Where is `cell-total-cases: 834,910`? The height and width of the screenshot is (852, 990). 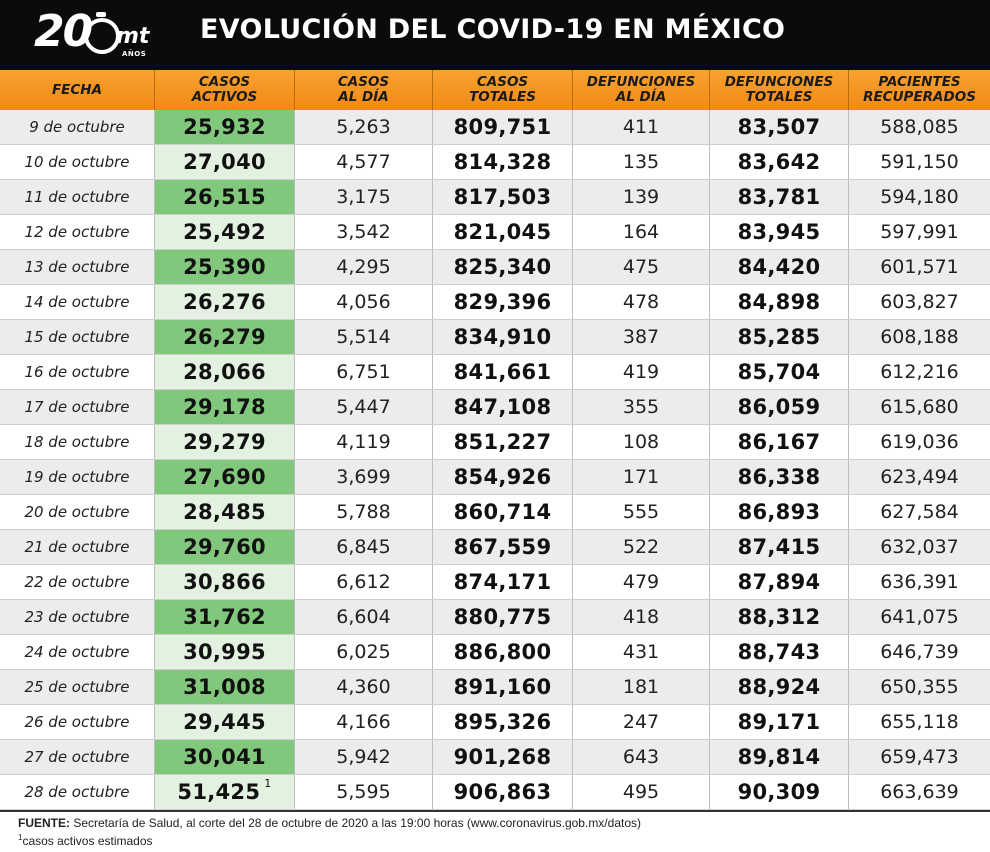
cell-total-cases: 834,910 is located at coordinates (503, 337).